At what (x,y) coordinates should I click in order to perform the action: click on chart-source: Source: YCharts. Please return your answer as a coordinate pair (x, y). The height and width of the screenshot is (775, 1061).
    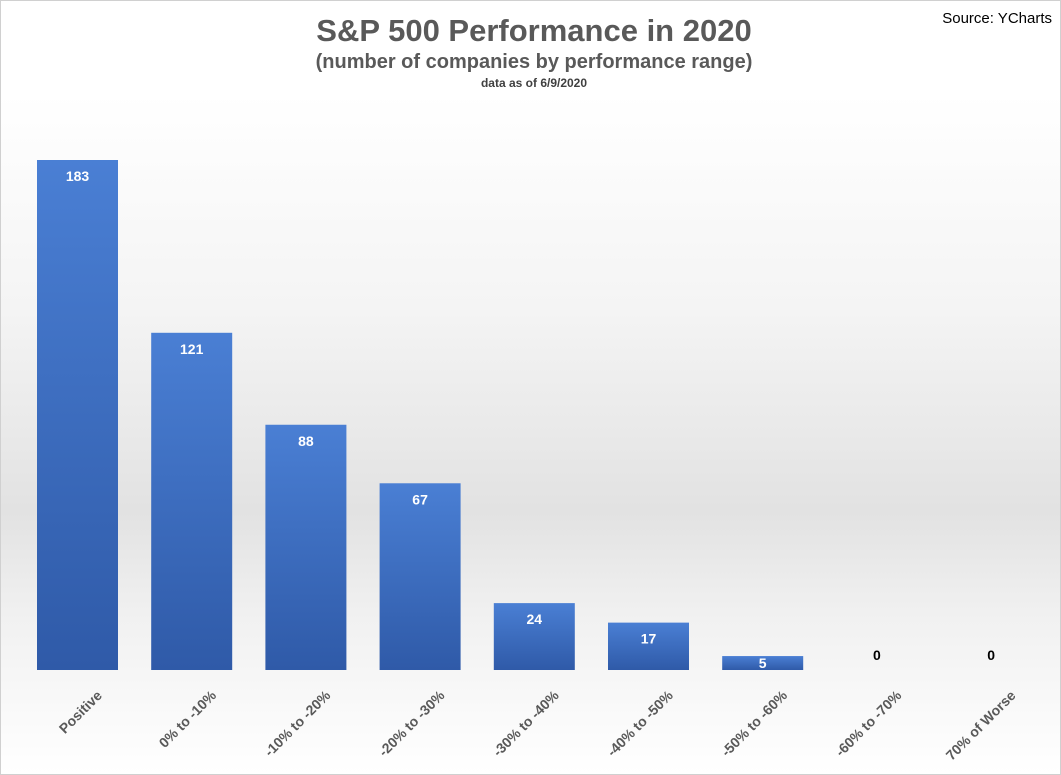
    Looking at the image, I should click on (997, 18).